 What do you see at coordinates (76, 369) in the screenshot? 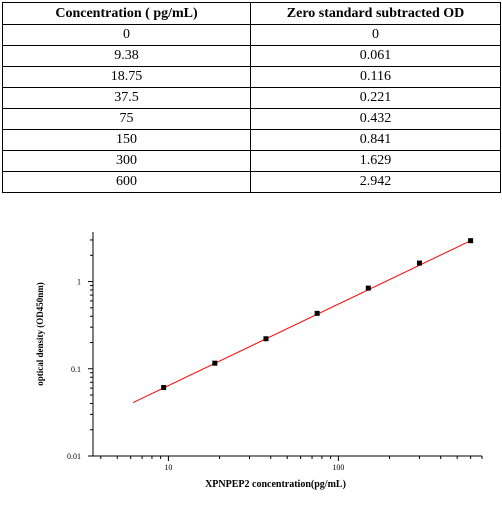
I see `y-tick-label: 0.1` at bounding box center [76, 369].